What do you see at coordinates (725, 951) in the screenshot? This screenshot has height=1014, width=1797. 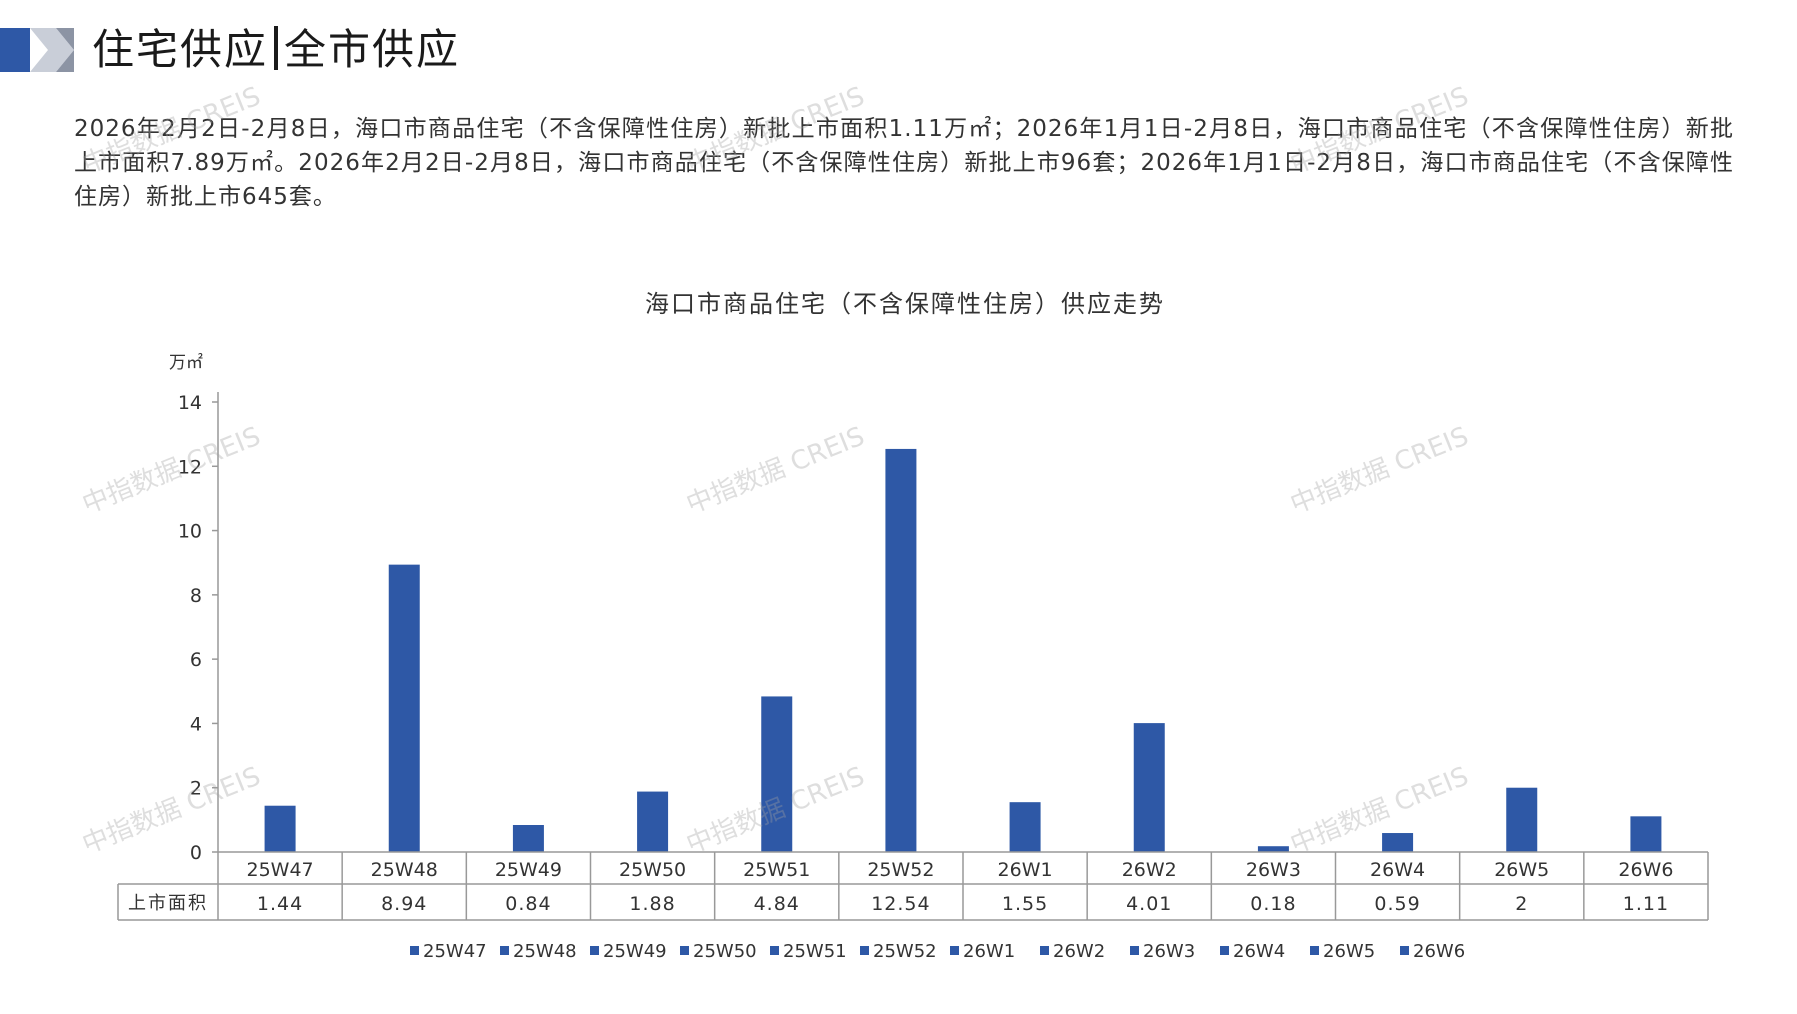 I see `legend-entry: 25W50` at bounding box center [725, 951].